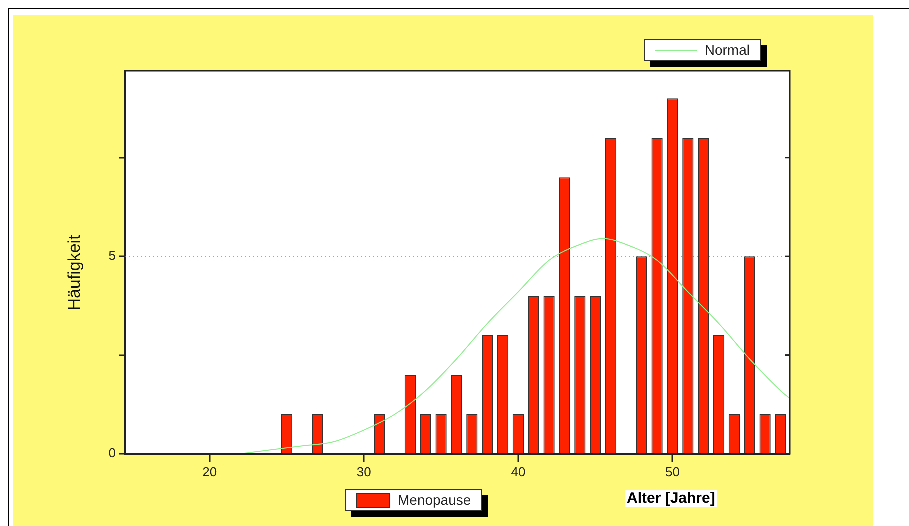 This screenshot has width=909, height=526. Describe the element at coordinates (75, 273) in the screenshot. I see `y-axis-title: Häufigkeit` at that location.